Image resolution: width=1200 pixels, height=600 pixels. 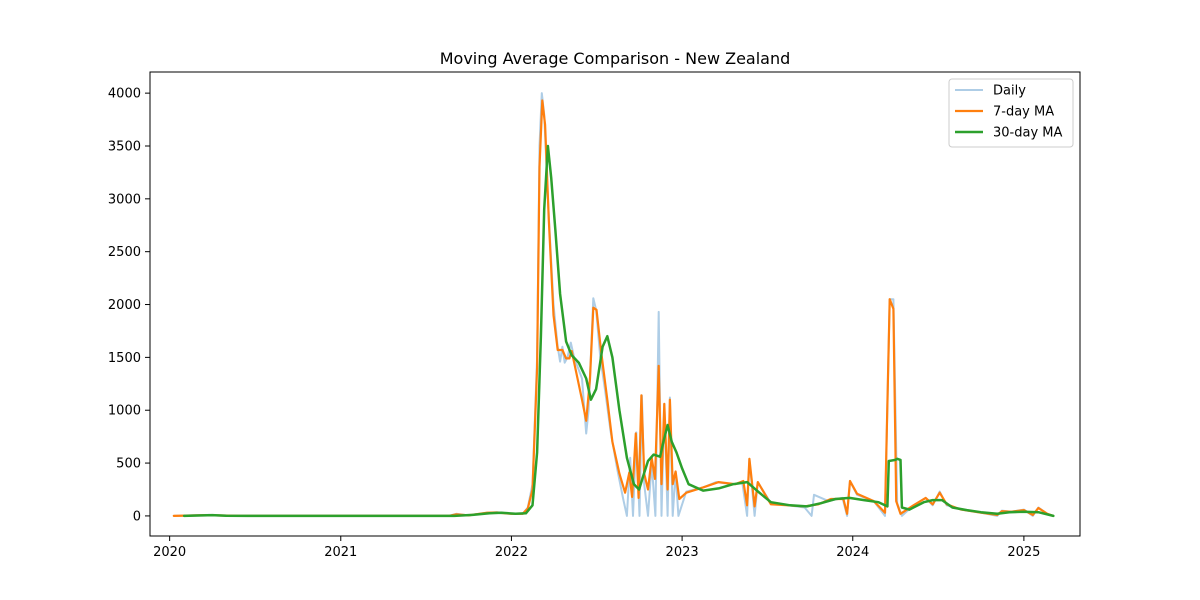 What do you see at coordinates (124, 146) in the screenshot?
I see `y-tick-label: 3500` at bounding box center [124, 146].